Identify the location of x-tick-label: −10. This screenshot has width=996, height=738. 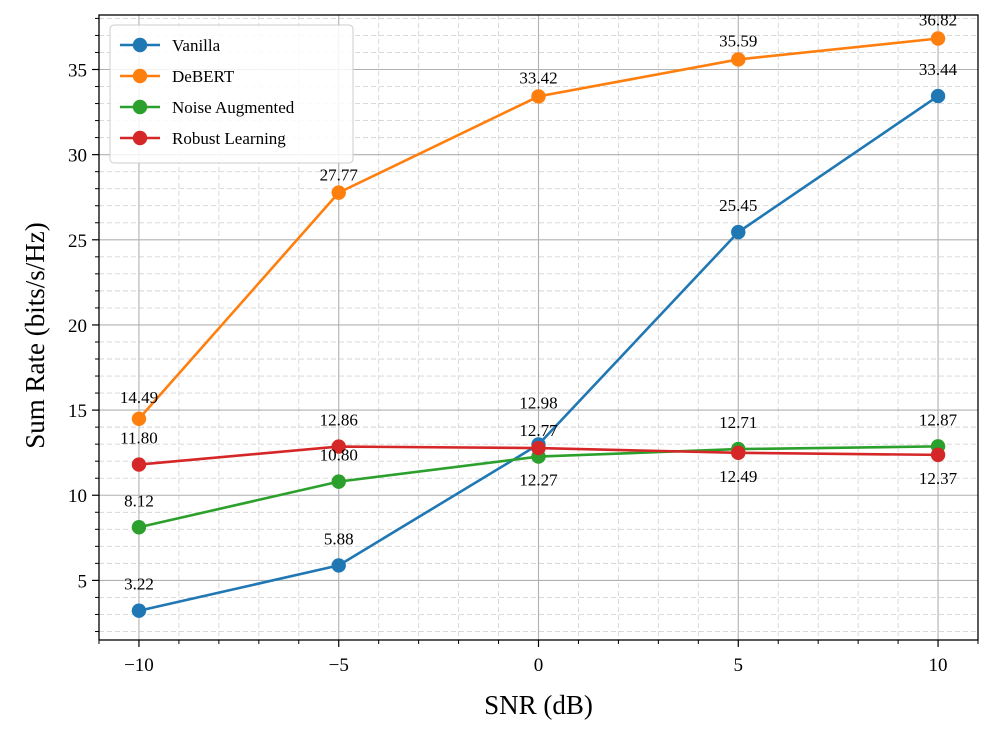
(139, 665).